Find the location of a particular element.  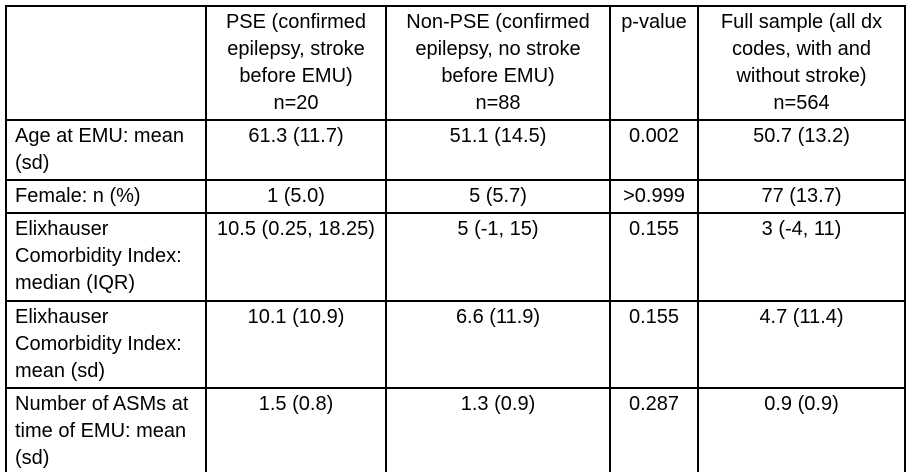

cell-full-sample: 0.9 (0.9) is located at coordinates (801, 429).